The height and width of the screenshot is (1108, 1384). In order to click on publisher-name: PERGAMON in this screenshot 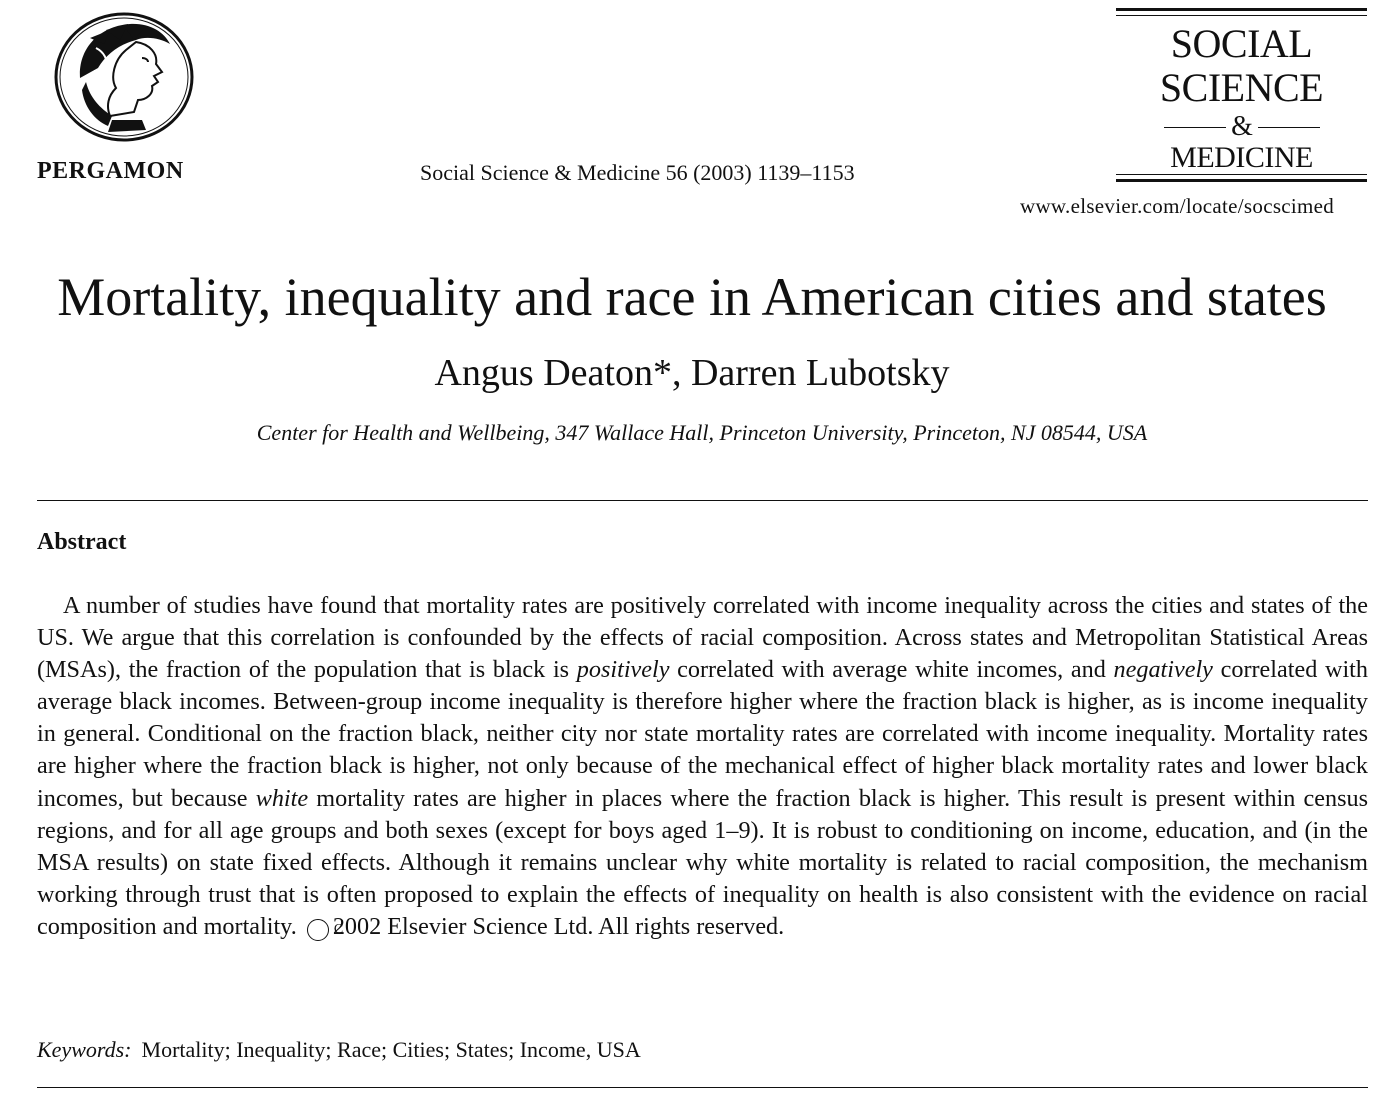, I will do `click(110, 171)`.